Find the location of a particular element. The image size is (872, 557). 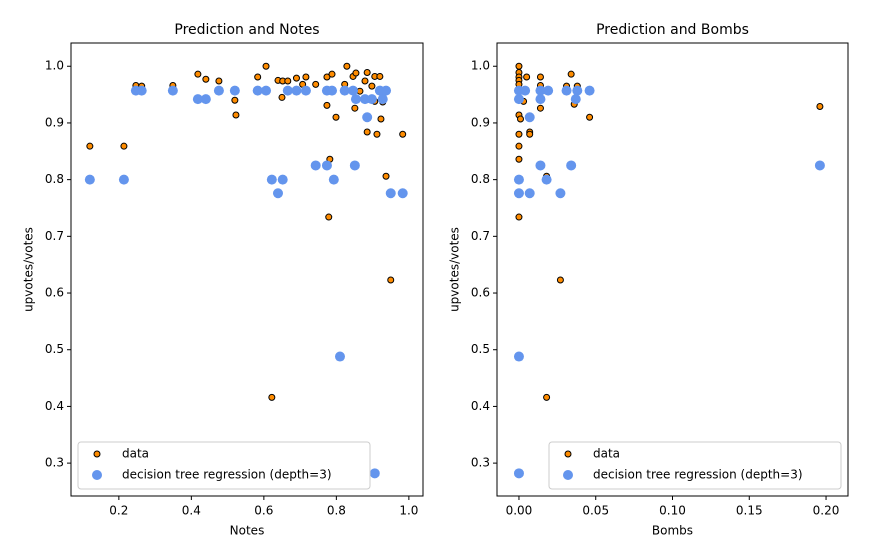

x-tick-label: 0.10 is located at coordinates (672, 511).